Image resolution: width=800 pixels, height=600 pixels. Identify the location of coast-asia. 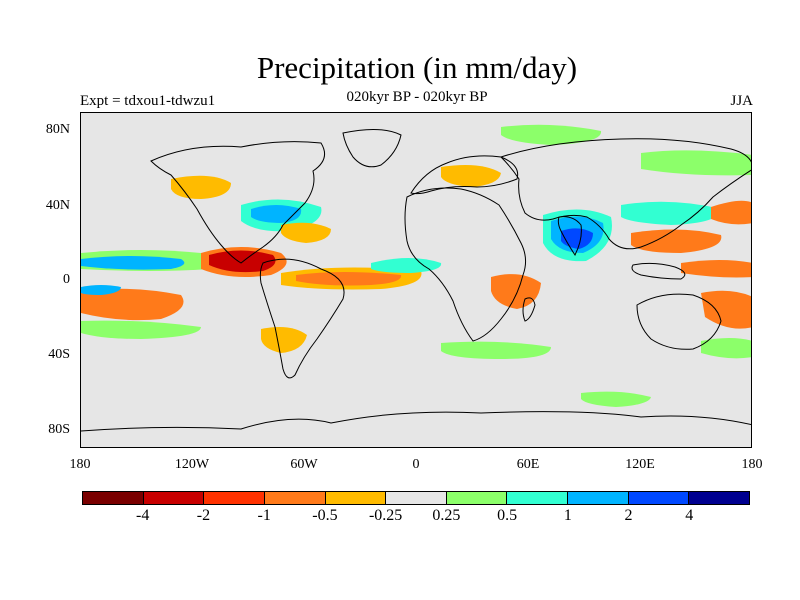
(625, 194).